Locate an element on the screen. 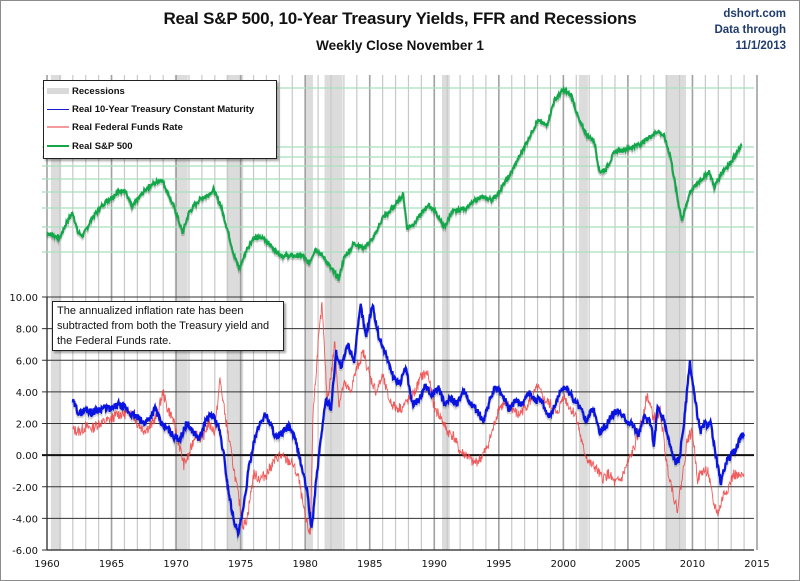 This screenshot has width=800, height=581. source-data-through-label: Data through is located at coordinates (750, 30).